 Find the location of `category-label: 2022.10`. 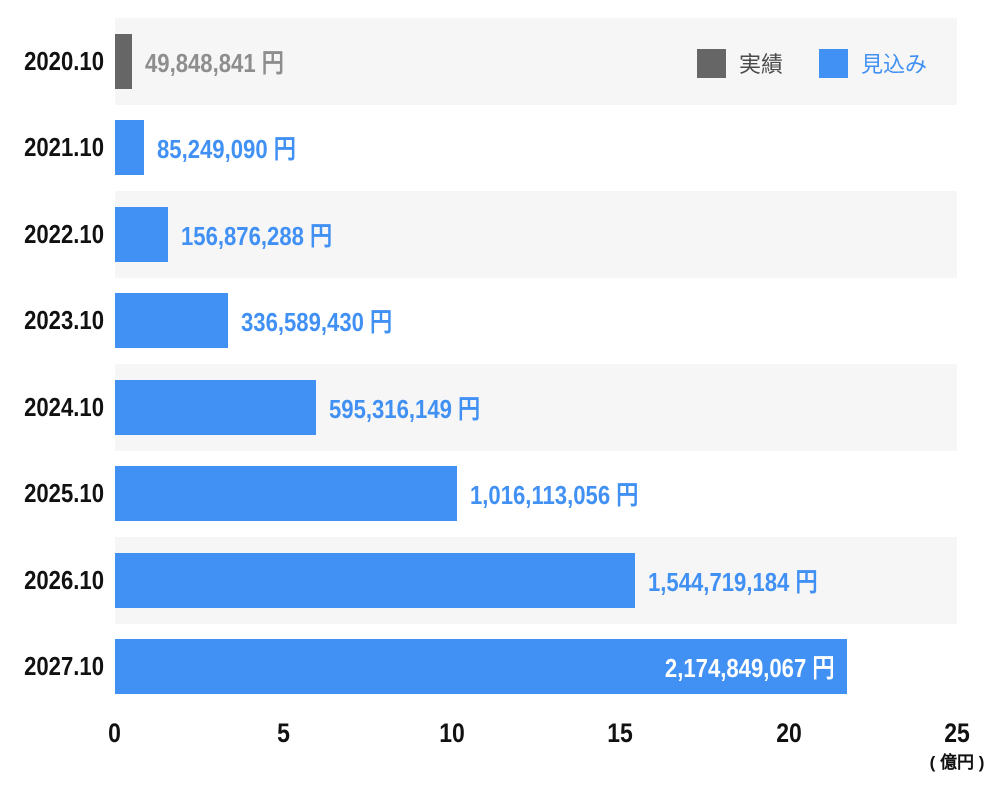

category-label: 2022.10 is located at coordinates (52, 234).